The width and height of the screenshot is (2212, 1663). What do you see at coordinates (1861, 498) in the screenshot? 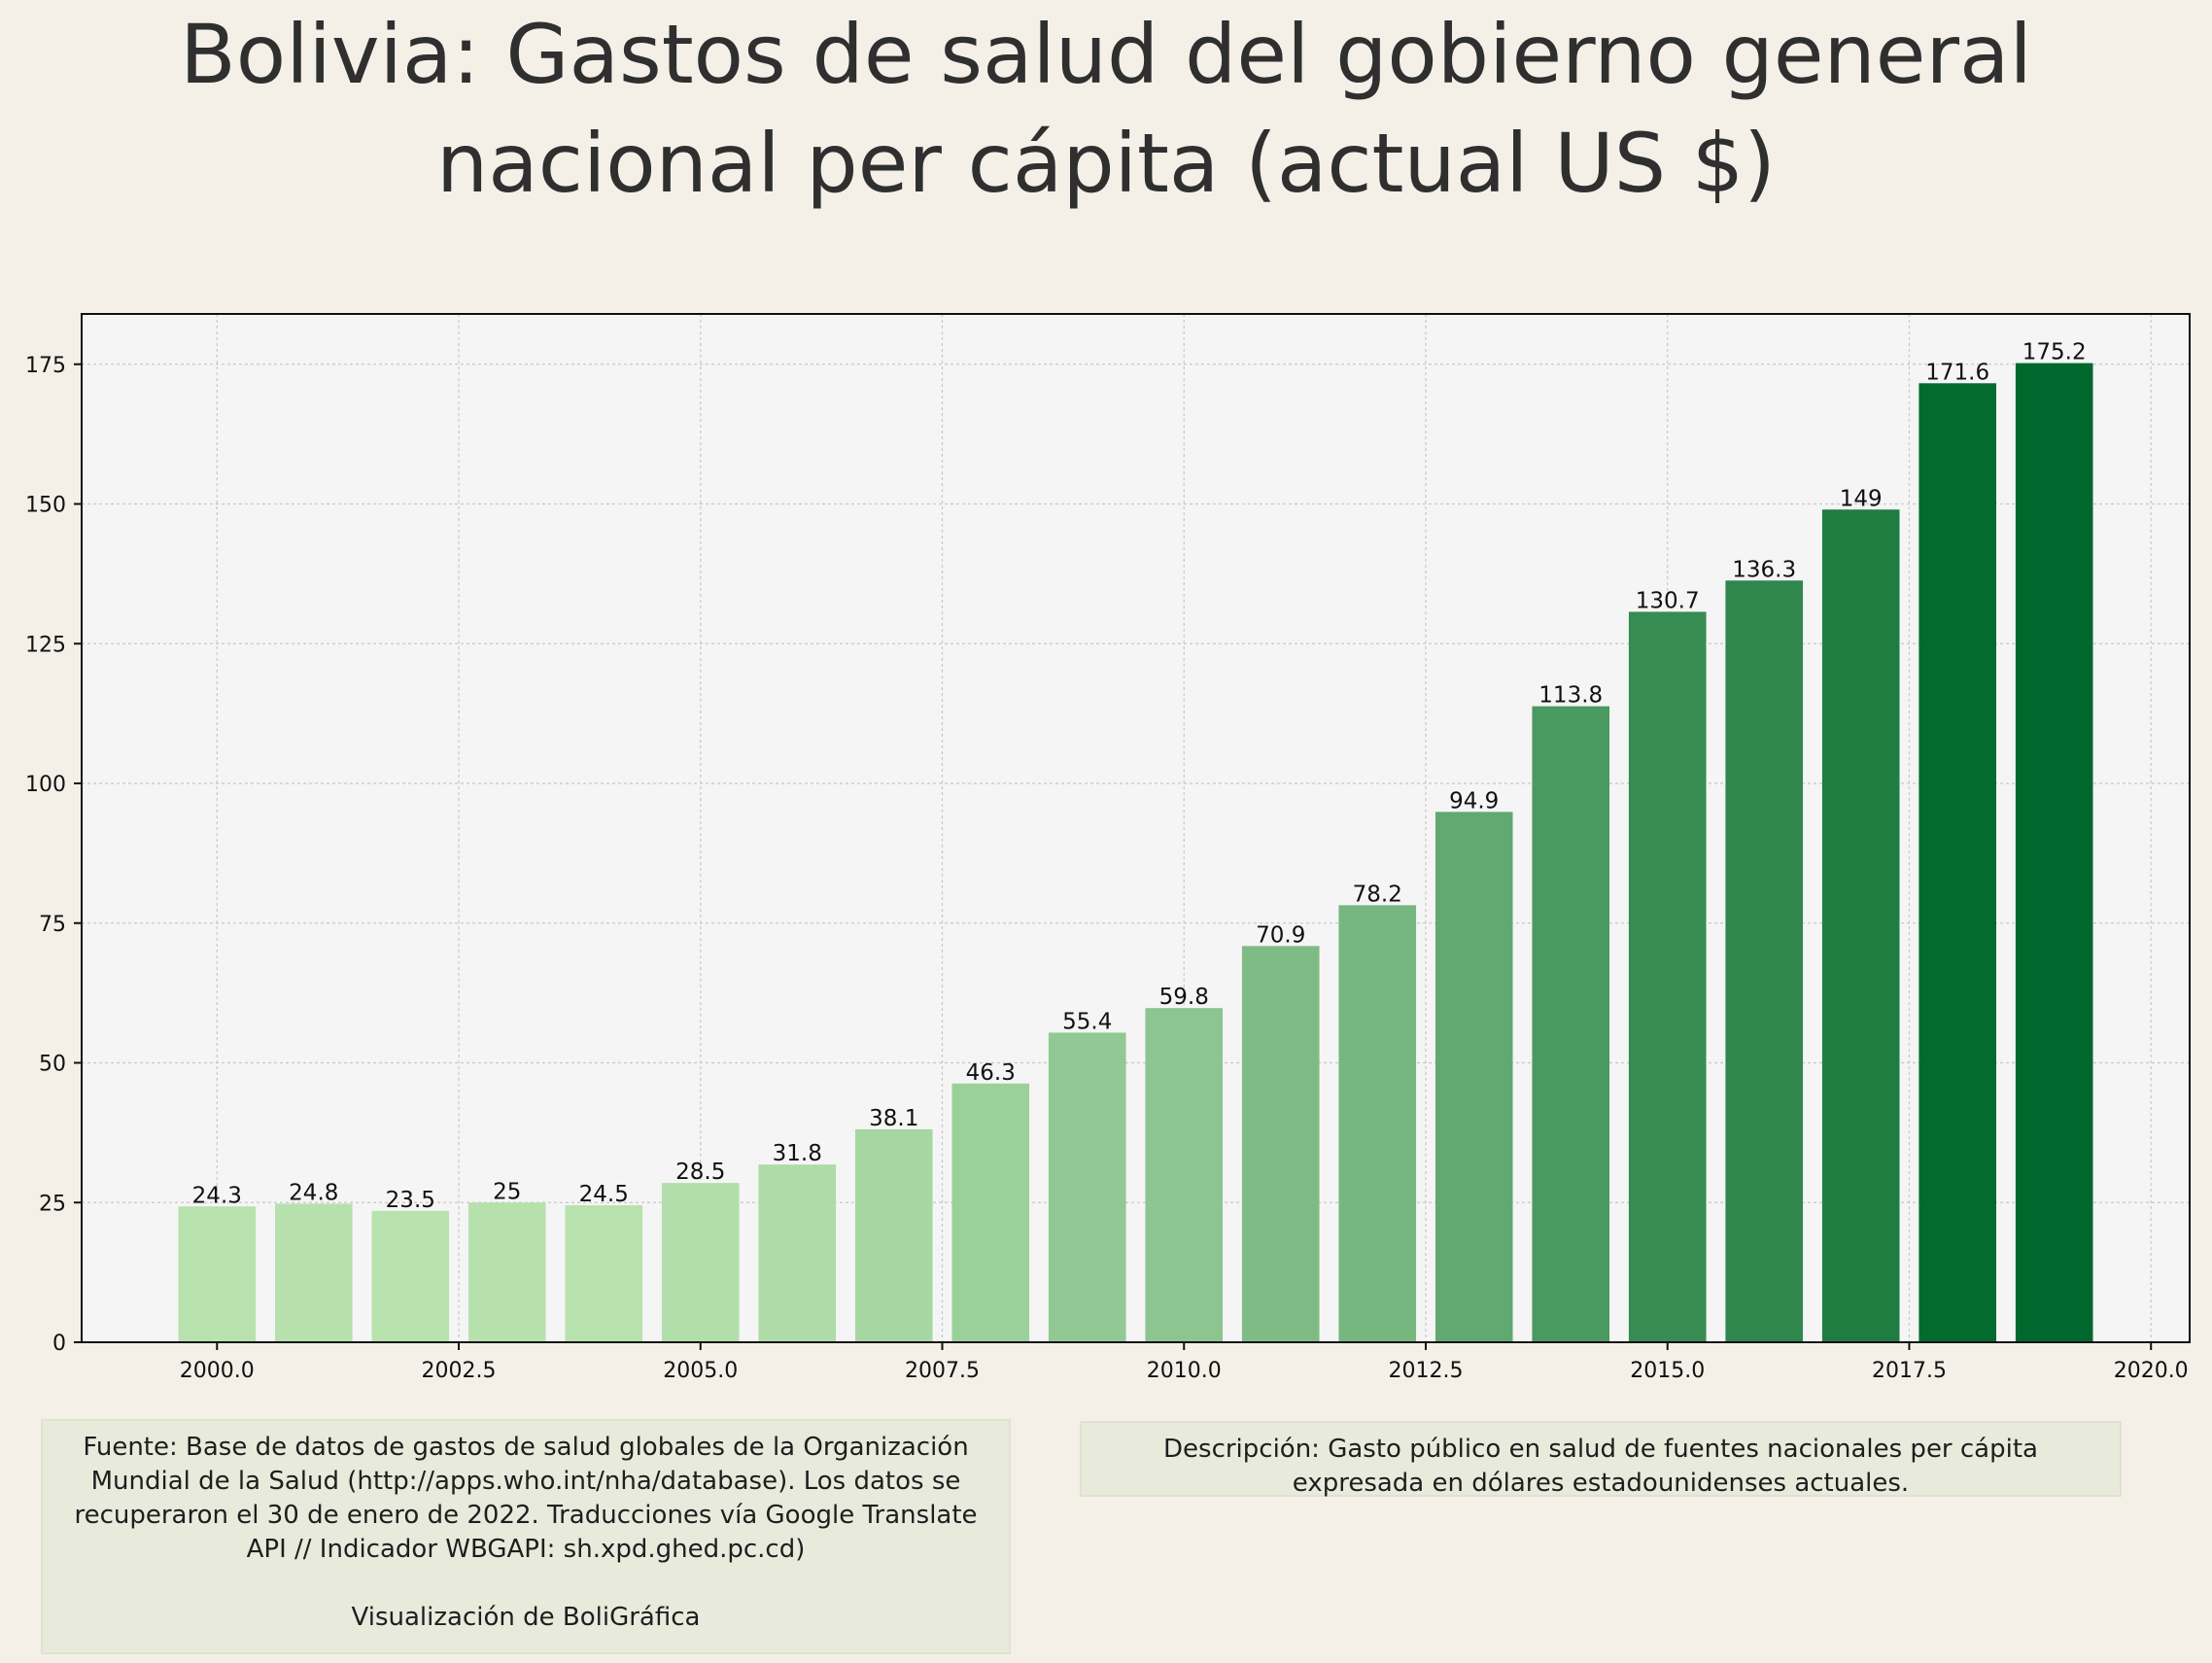
I see `data-label-2017: 149` at bounding box center [1861, 498].